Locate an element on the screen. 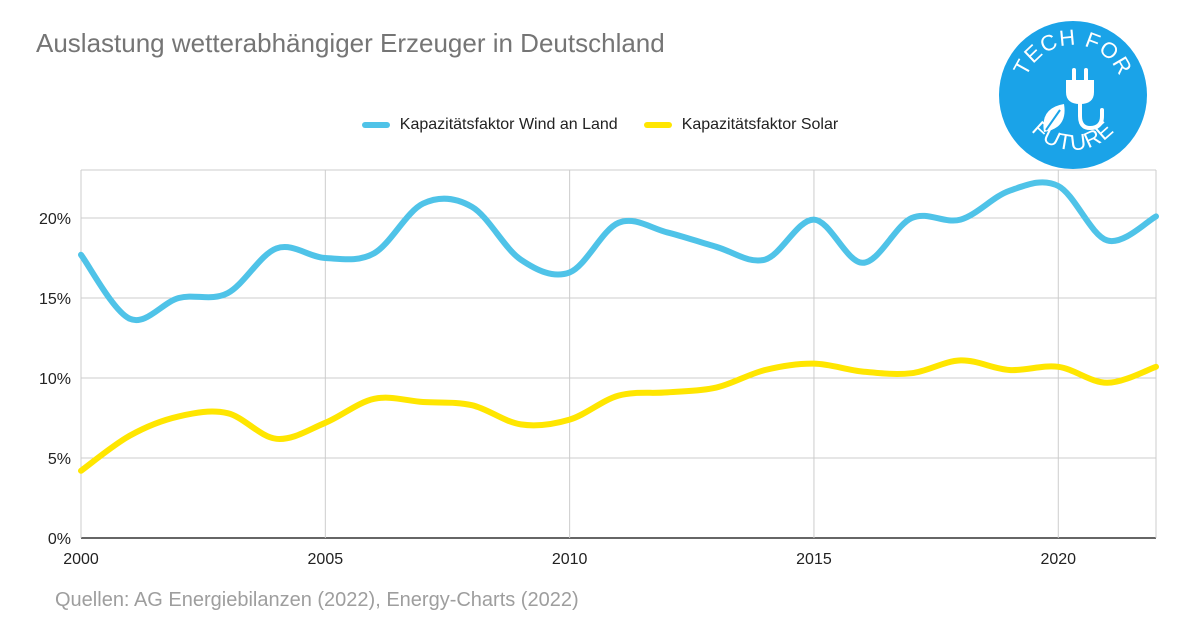 The image size is (1200, 630). x-tick-label: 2015 is located at coordinates (814, 559).